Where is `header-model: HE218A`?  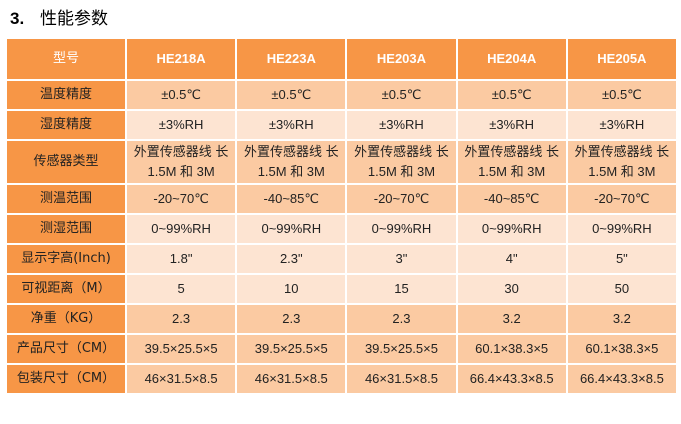
header-model: HE218A is located at coordinates (181, 59).